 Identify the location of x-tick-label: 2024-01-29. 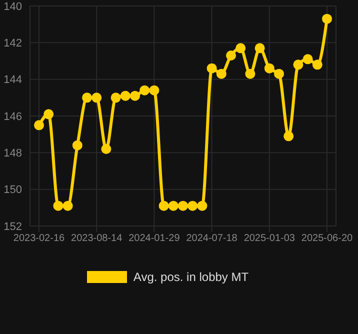
(154, 238).